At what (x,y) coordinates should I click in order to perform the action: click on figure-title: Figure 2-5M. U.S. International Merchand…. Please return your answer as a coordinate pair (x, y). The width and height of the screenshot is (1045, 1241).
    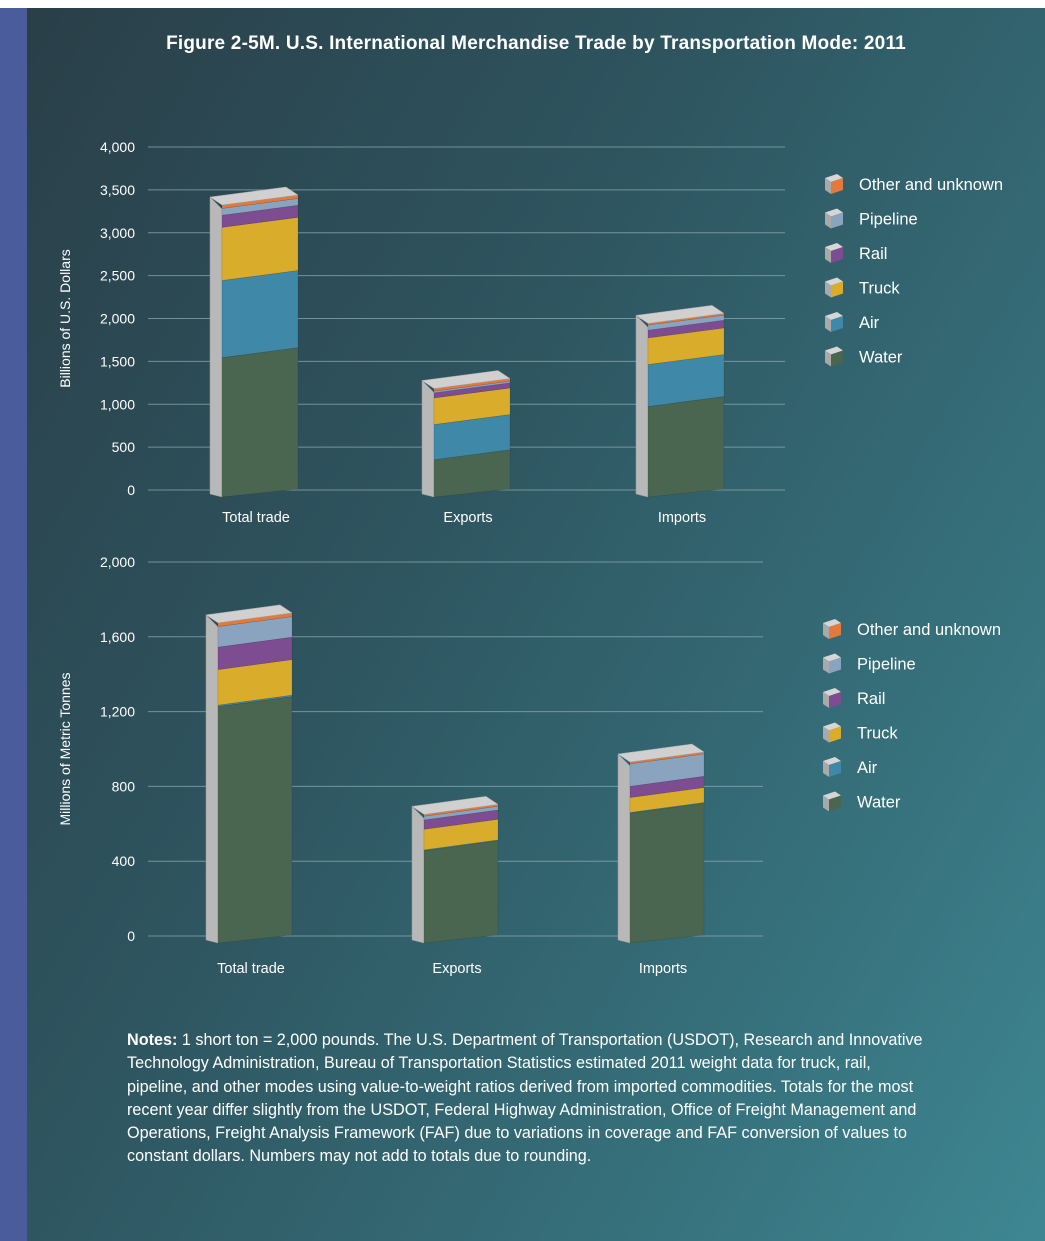
    Looking at the image, I should click on (536, 43).